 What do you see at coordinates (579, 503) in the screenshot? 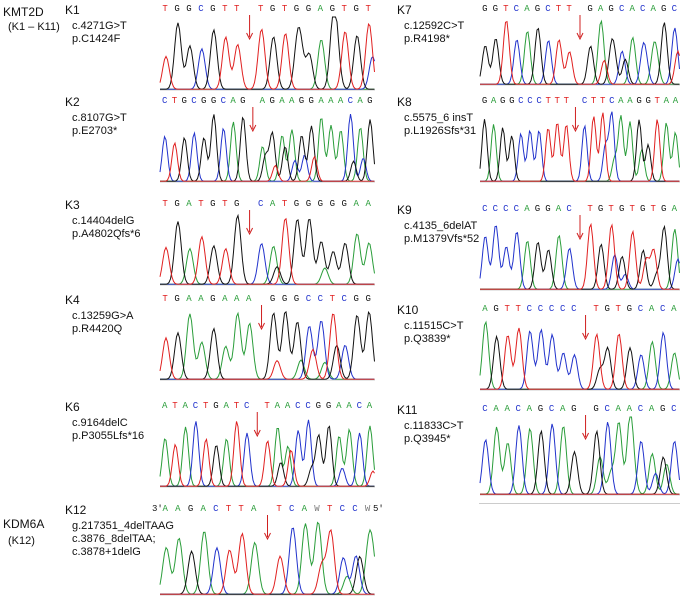
I see `divider` at bounding box center [579, 503].